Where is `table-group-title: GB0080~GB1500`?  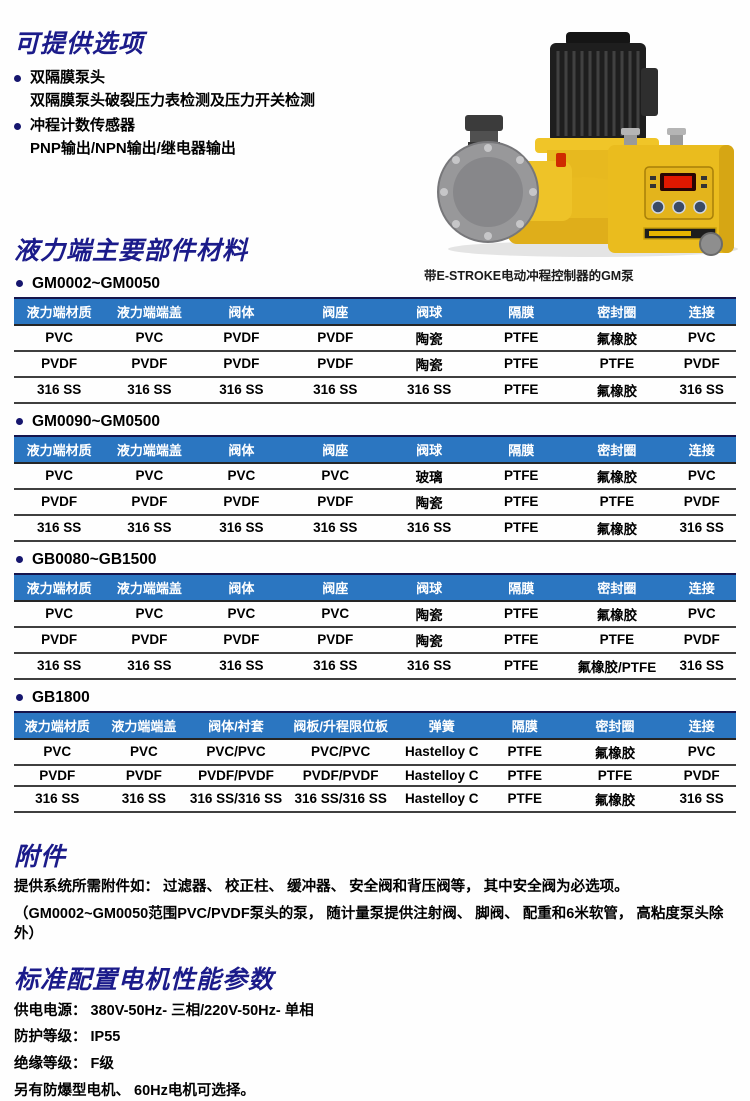
table-group-title: GB0080~GB1500 is located at coordinates (94, 559).